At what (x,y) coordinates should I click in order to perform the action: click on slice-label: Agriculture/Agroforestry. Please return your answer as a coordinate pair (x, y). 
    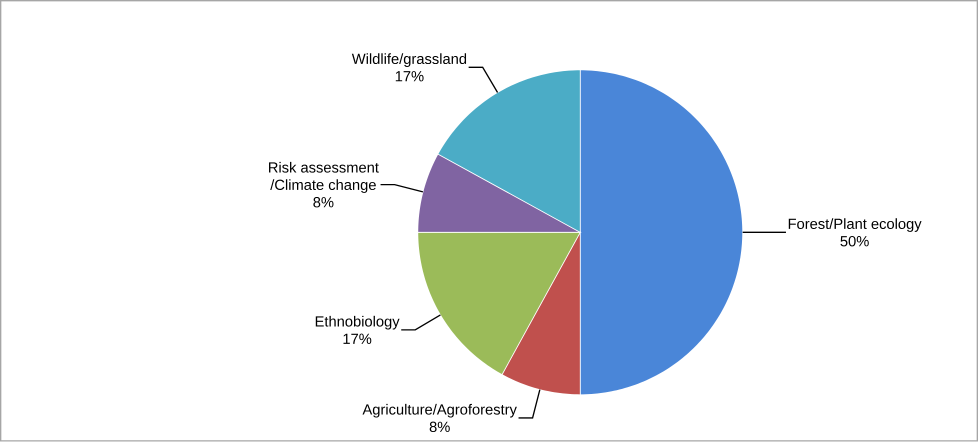
    Looking at the image, I should click on (439, 411).